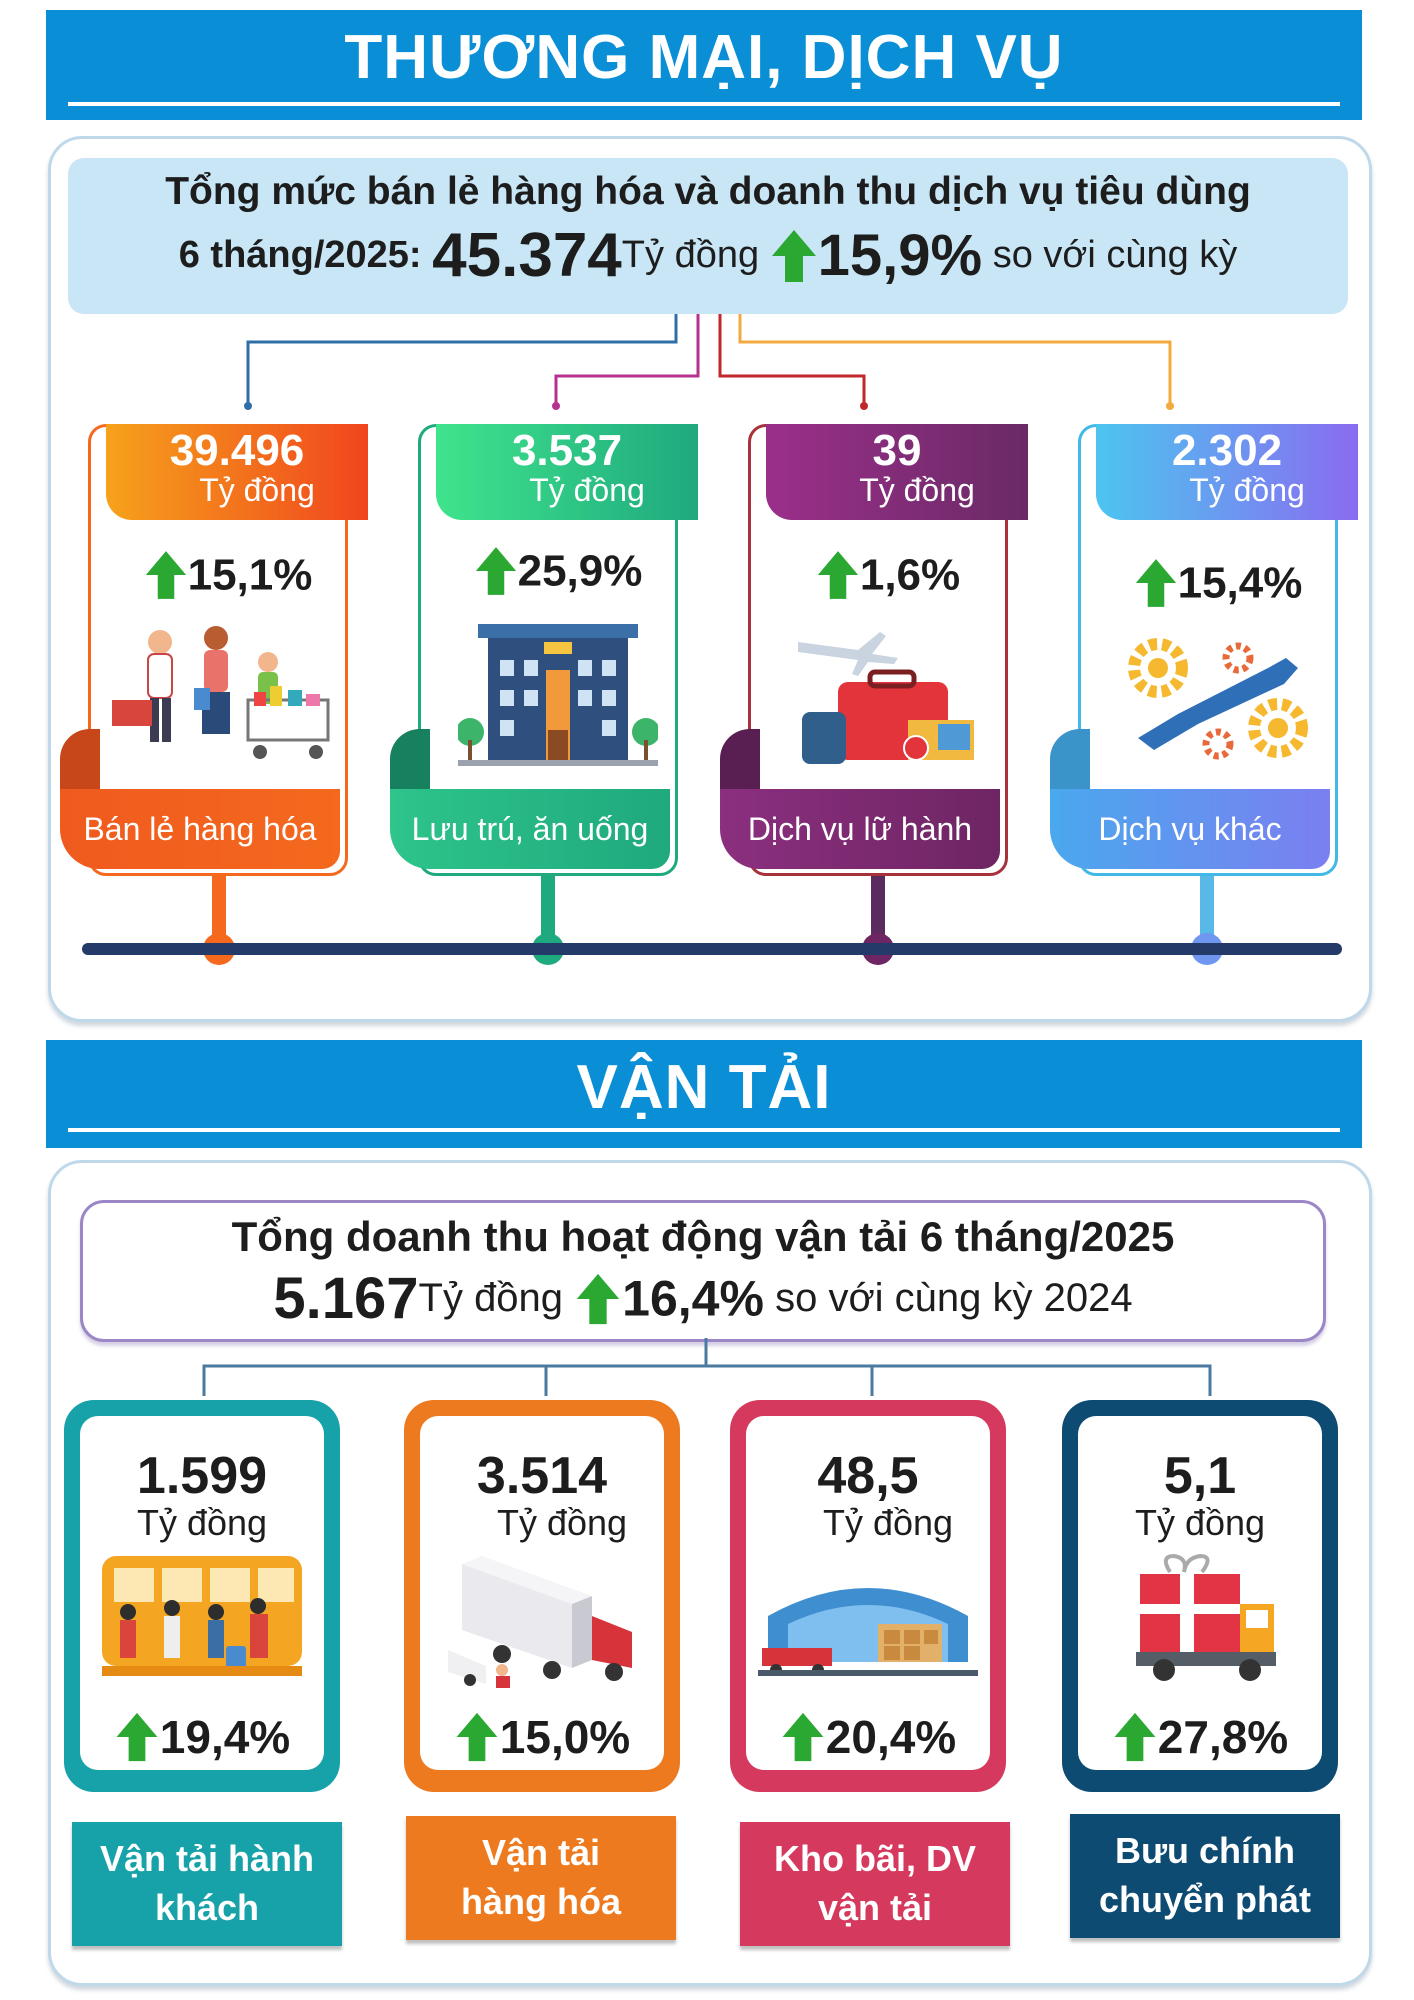 The image size is (1414, 2000). I want to click on warehouse-icon, so click(868, 1632).